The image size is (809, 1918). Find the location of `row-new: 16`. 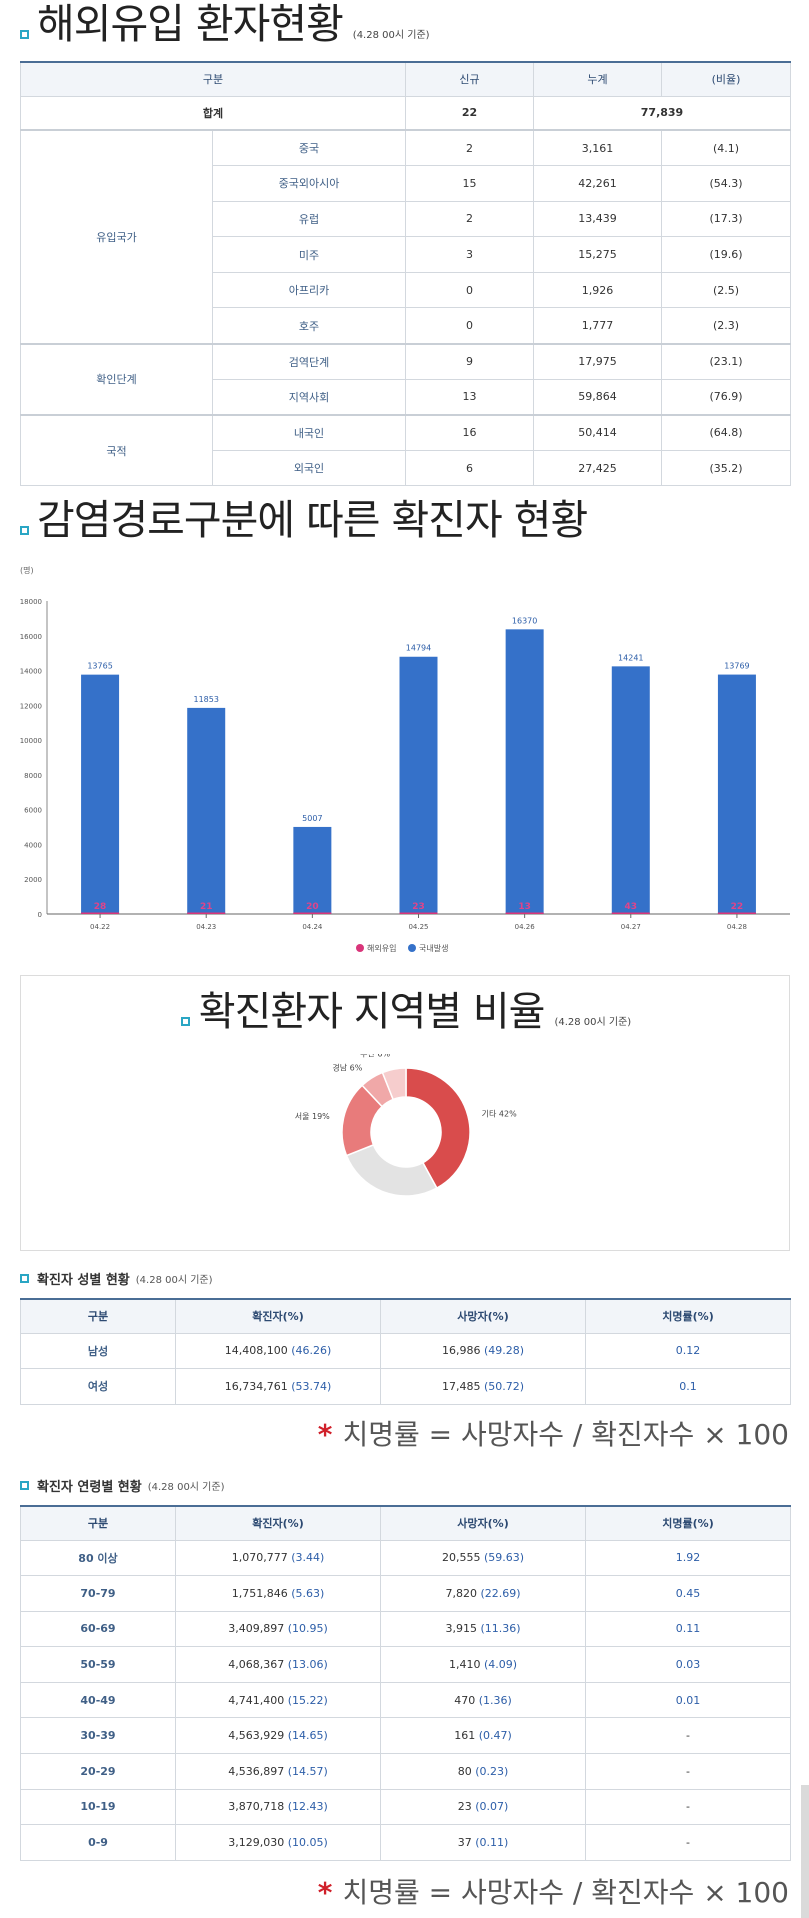

row-new: 16 is located at coordinates (469, 432).